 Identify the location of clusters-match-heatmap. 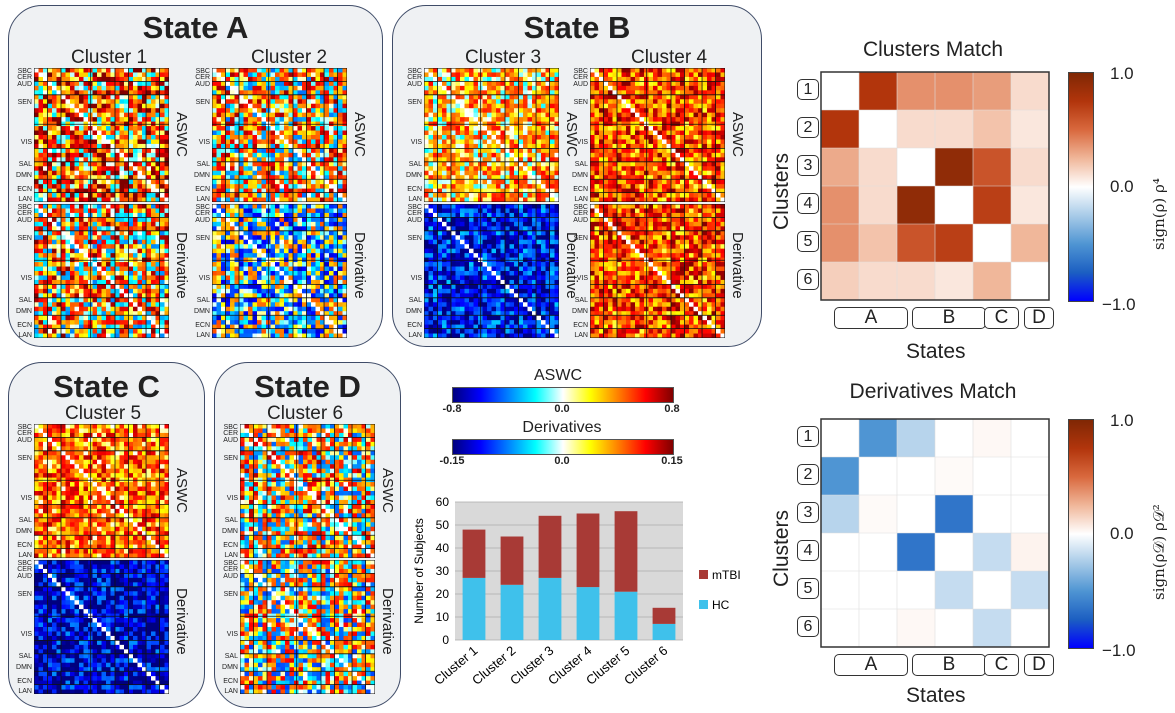
(935, 186).